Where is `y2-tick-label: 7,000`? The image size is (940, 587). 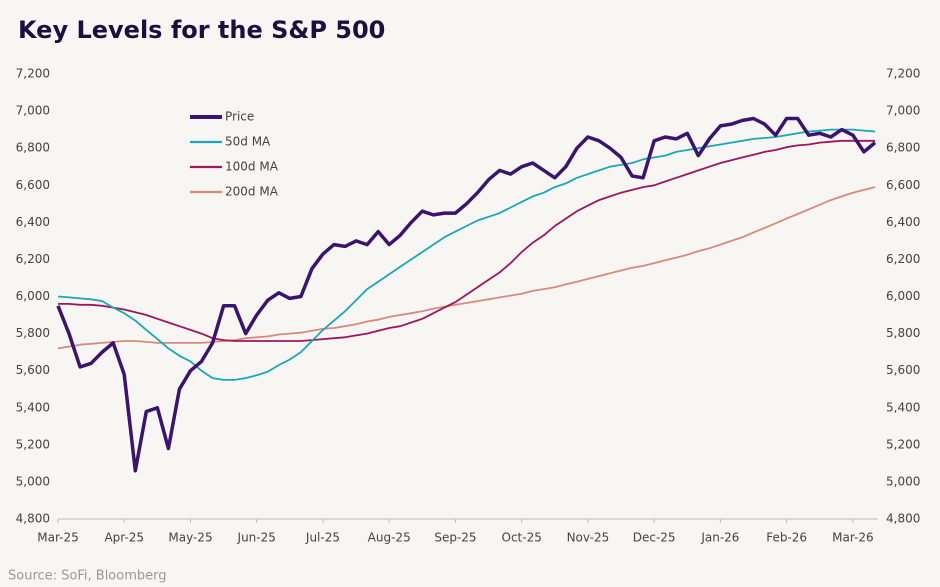 y2-tick-label: 7,000 is located at coordinates (903, 111).